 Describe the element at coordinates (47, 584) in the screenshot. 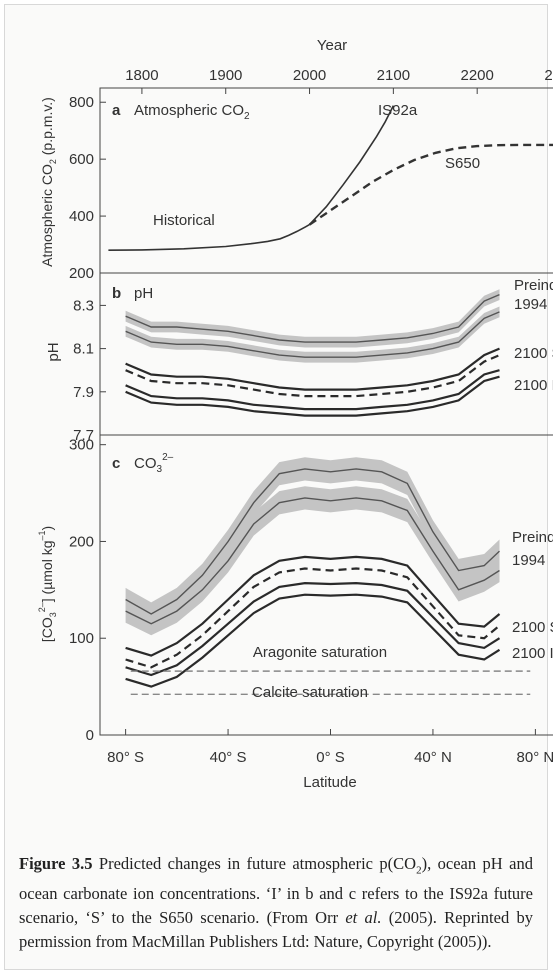

I see `panel-c-ylabel: [CO32–] (µmol kg–1)` at that location.